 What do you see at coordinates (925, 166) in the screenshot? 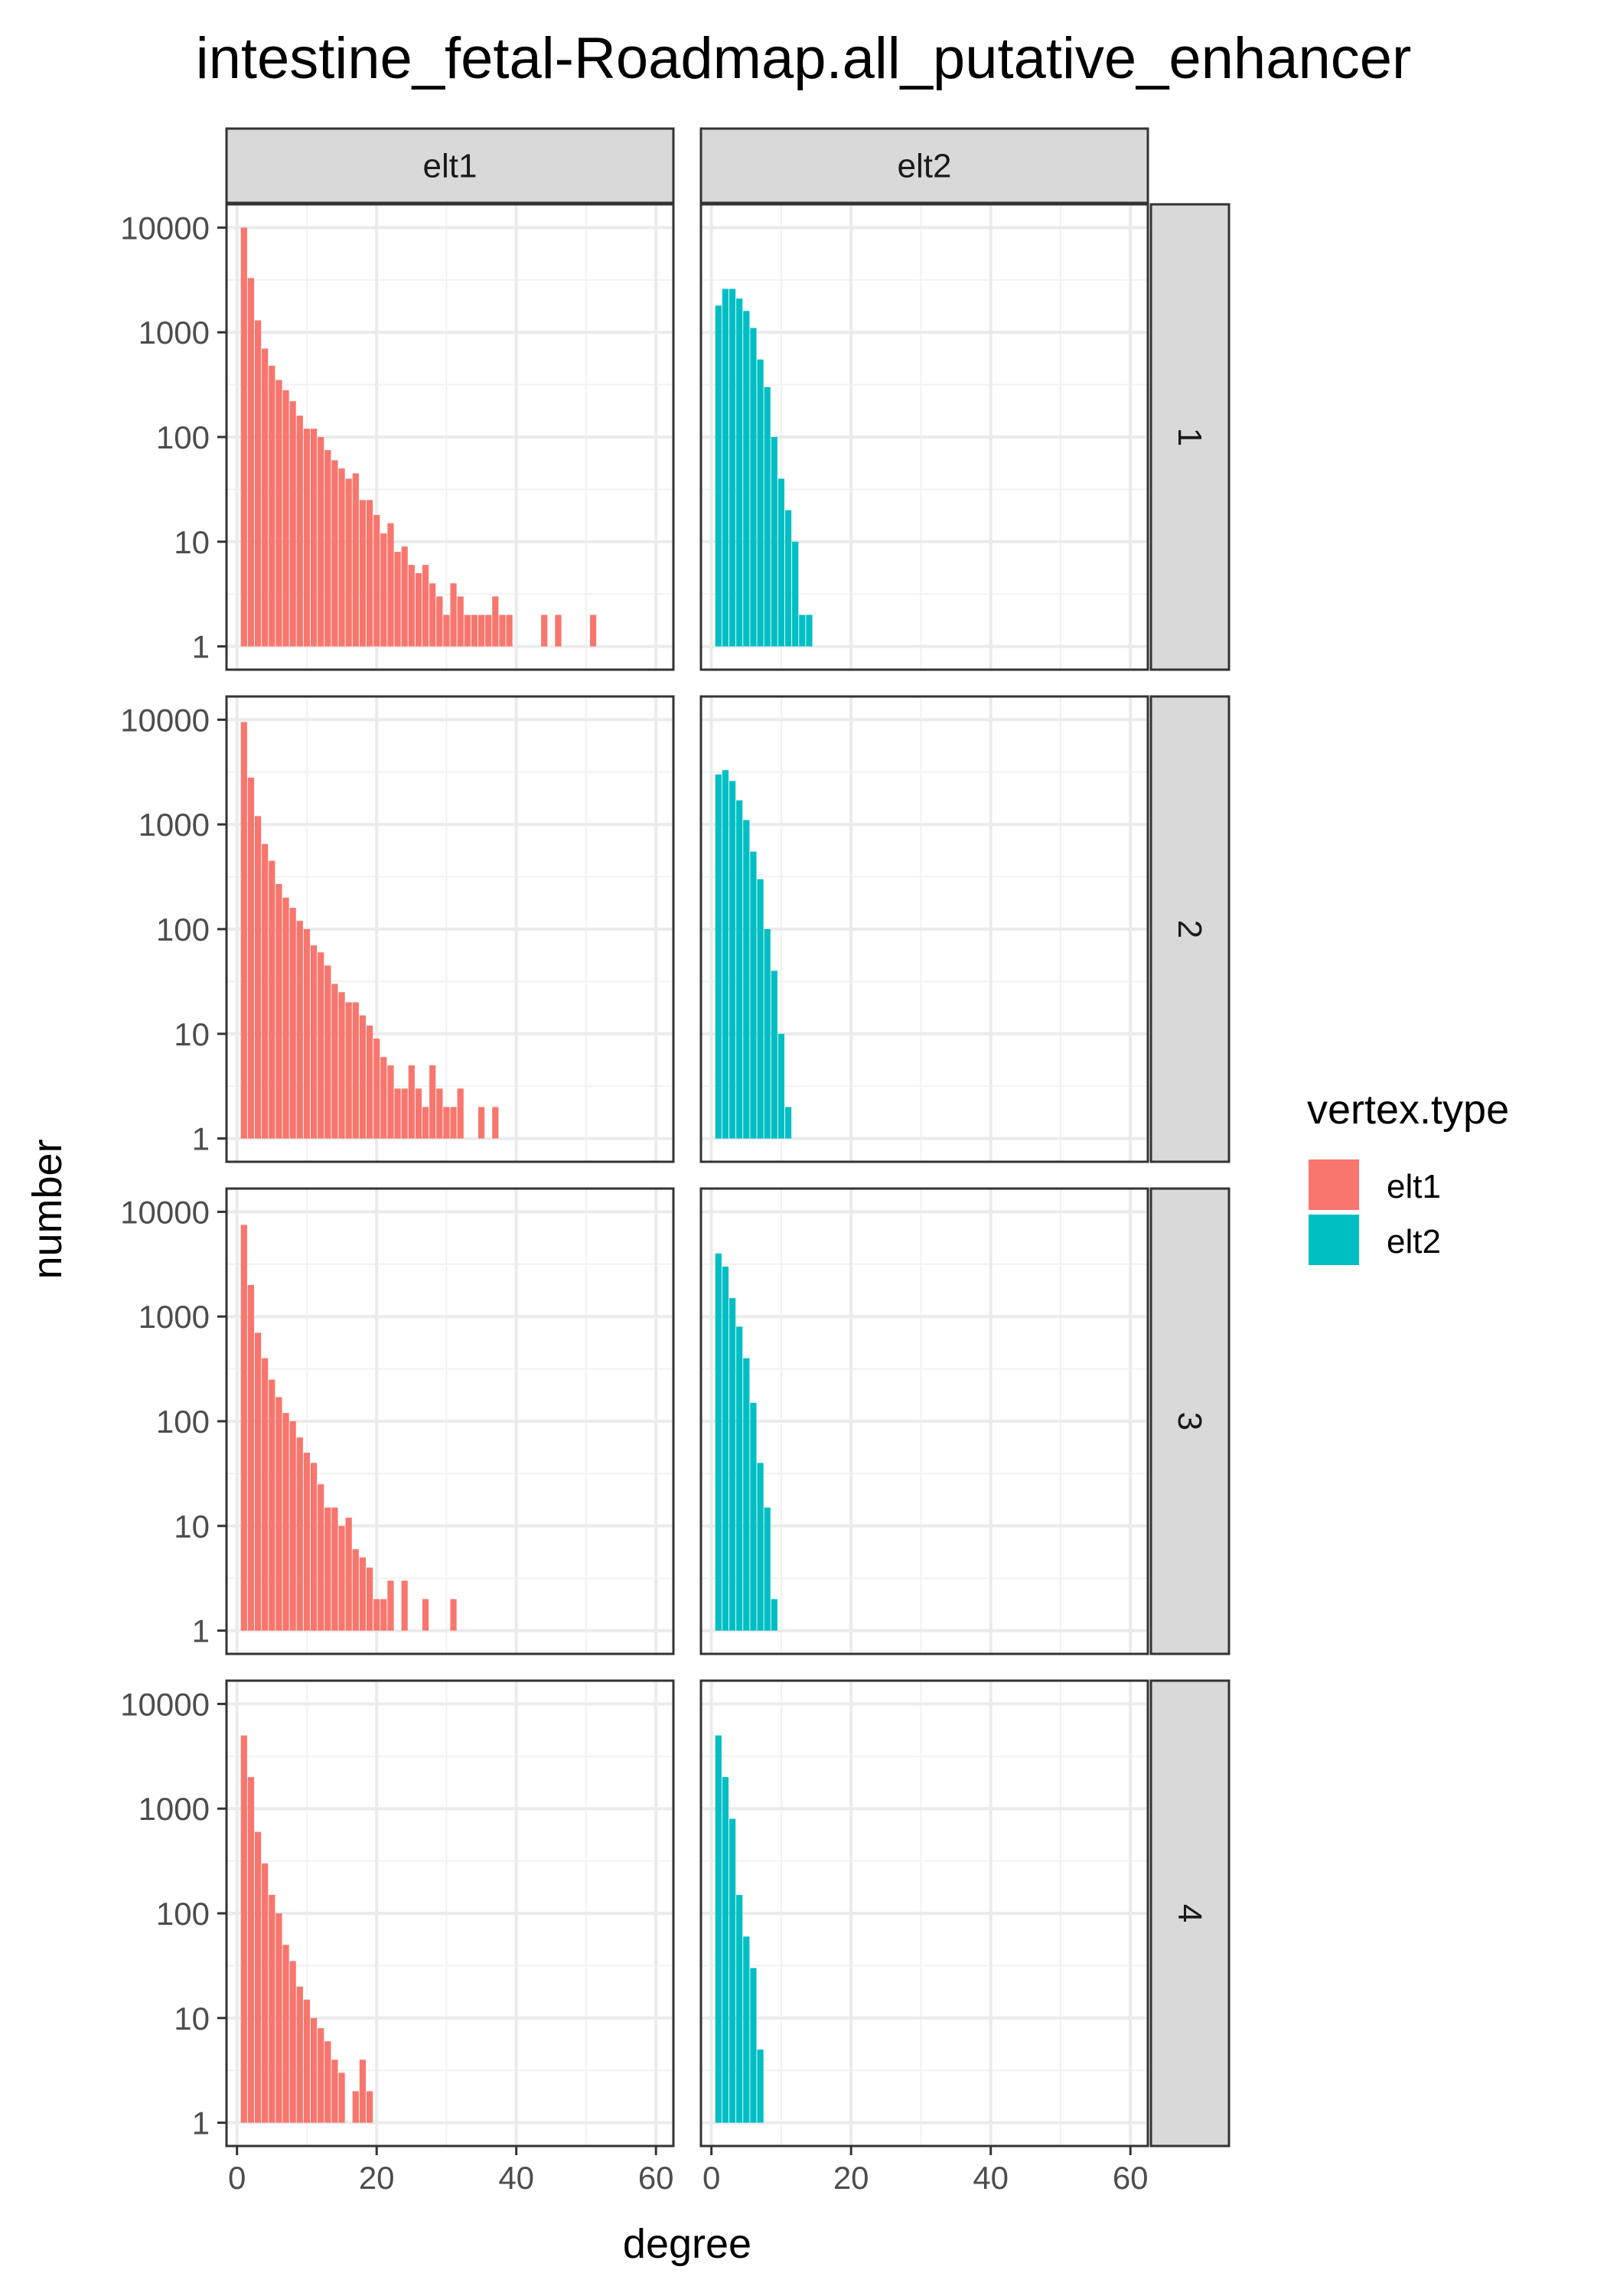
I see `column-strip-label: elt2` at bounding box center [925, 166].